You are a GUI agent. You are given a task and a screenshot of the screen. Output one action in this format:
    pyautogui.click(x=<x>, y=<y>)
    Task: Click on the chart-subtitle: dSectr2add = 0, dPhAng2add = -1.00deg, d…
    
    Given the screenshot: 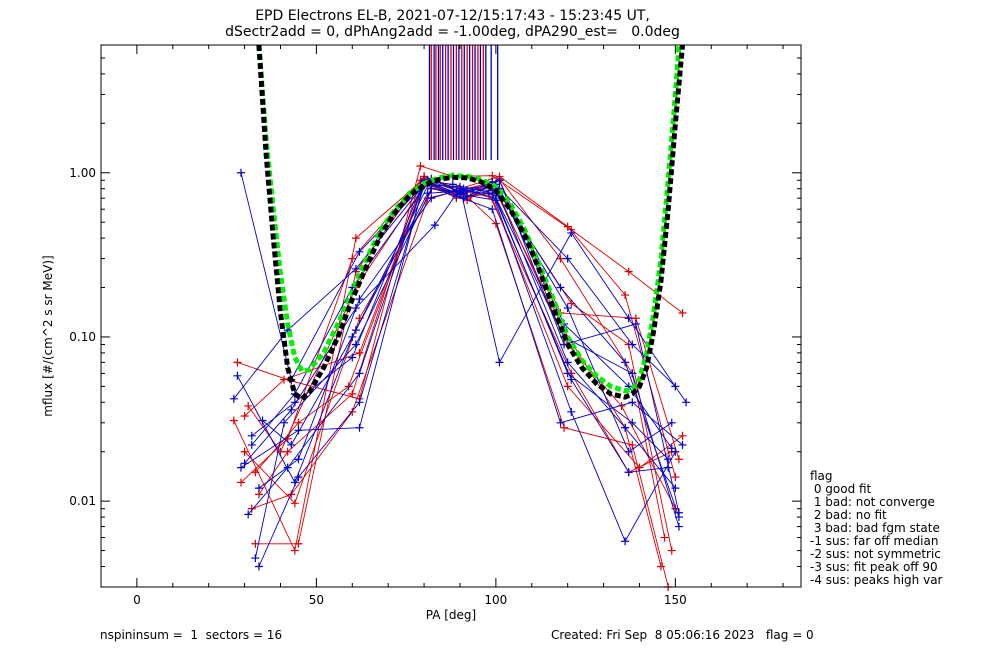 What is the action you would take?
    pyautogui.click(x=452, y=32)
    